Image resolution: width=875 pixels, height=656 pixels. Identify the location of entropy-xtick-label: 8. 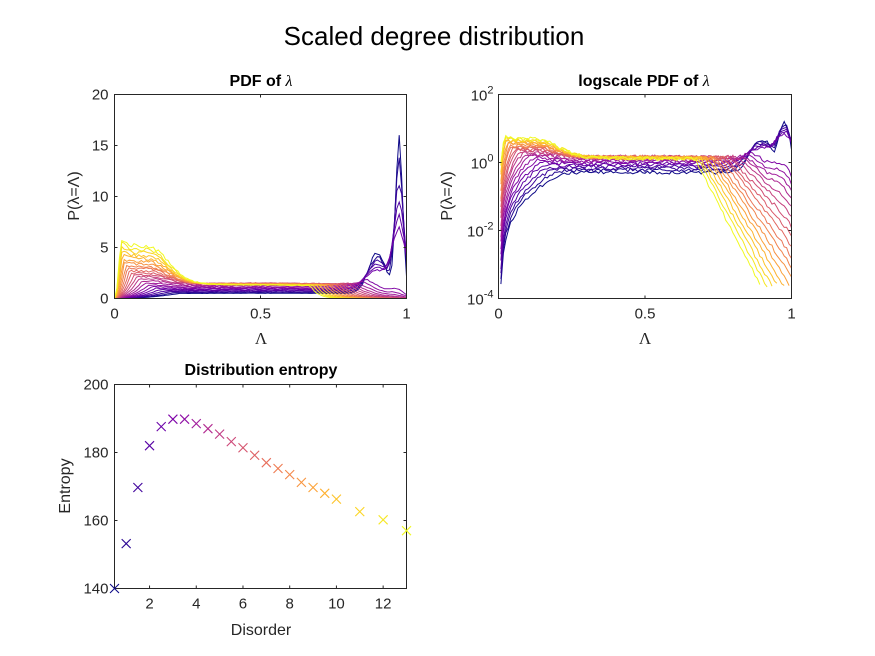
(290, 604).